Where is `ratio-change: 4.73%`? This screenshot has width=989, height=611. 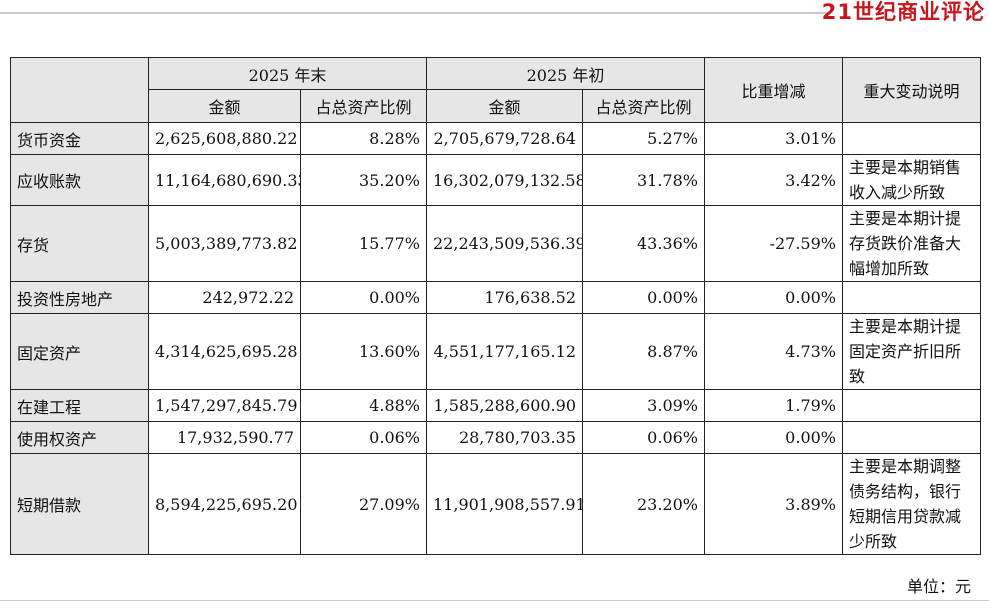 ratio-change: 4.73% is located at coordinates (773, 351).